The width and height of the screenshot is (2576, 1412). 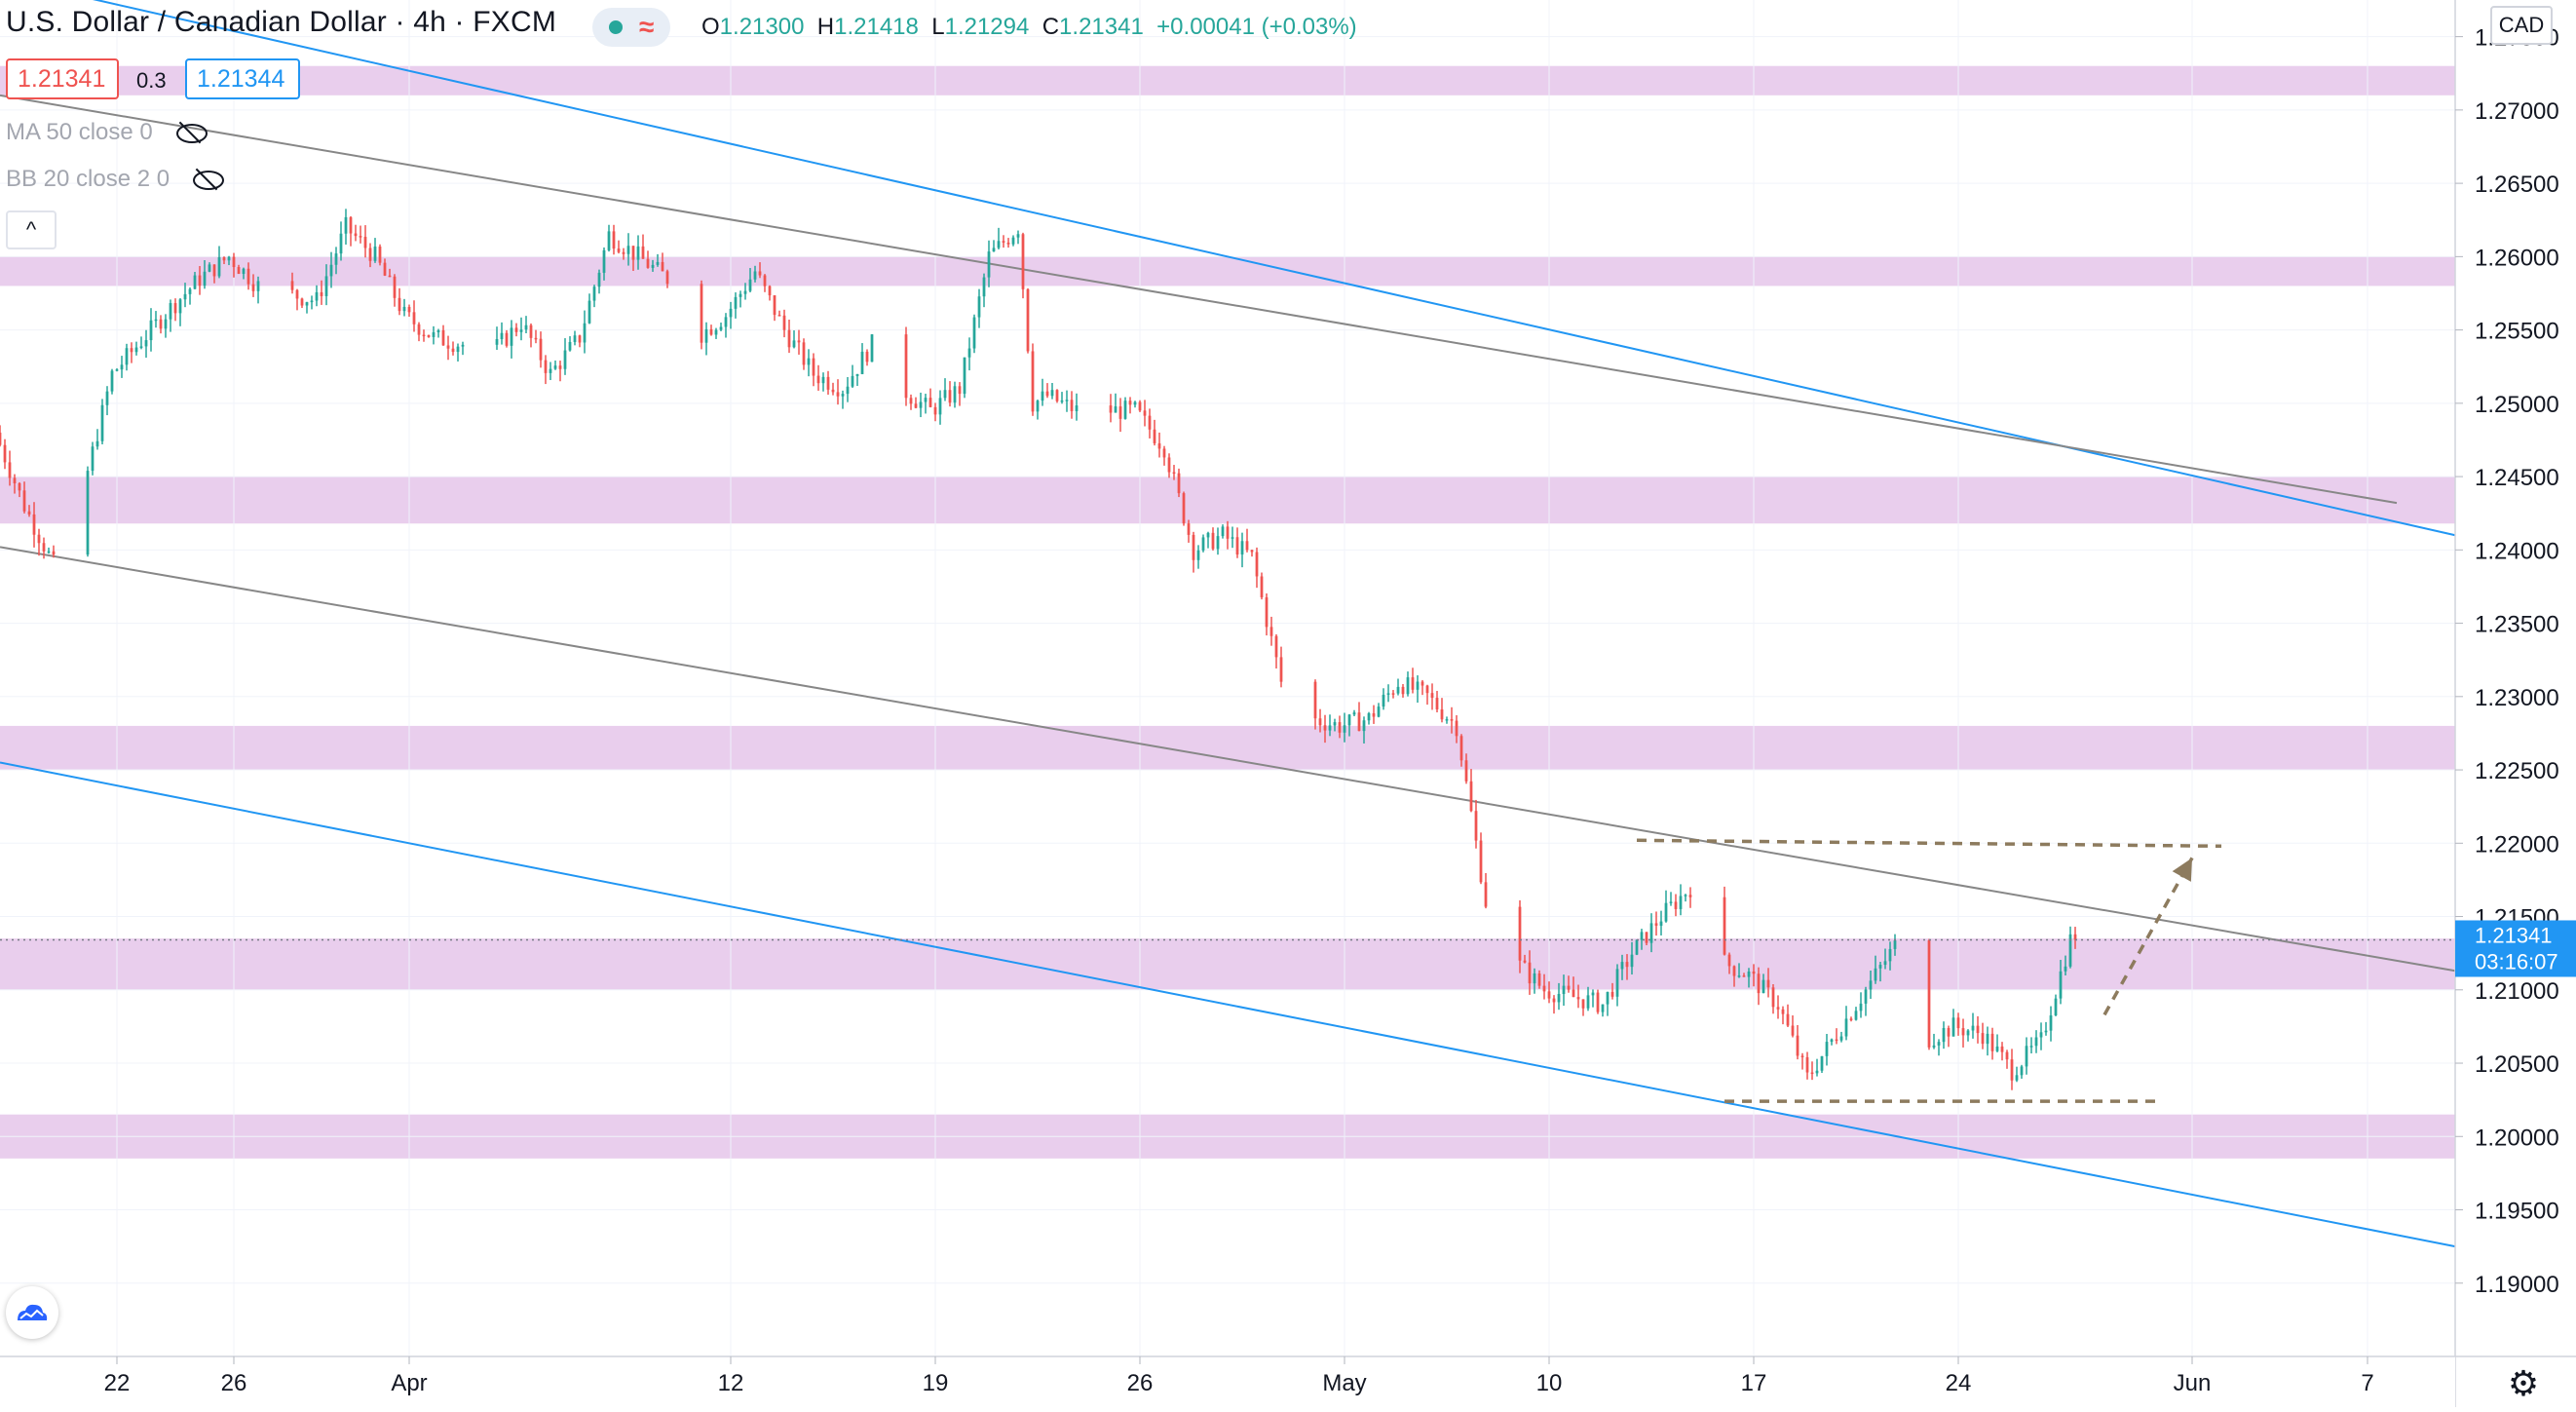 What do you see at coordinates (115, 179) in the screenshot?
I see `bb-indicator-legend: BB 20 close 2 0` at bounding box center [115, 179].